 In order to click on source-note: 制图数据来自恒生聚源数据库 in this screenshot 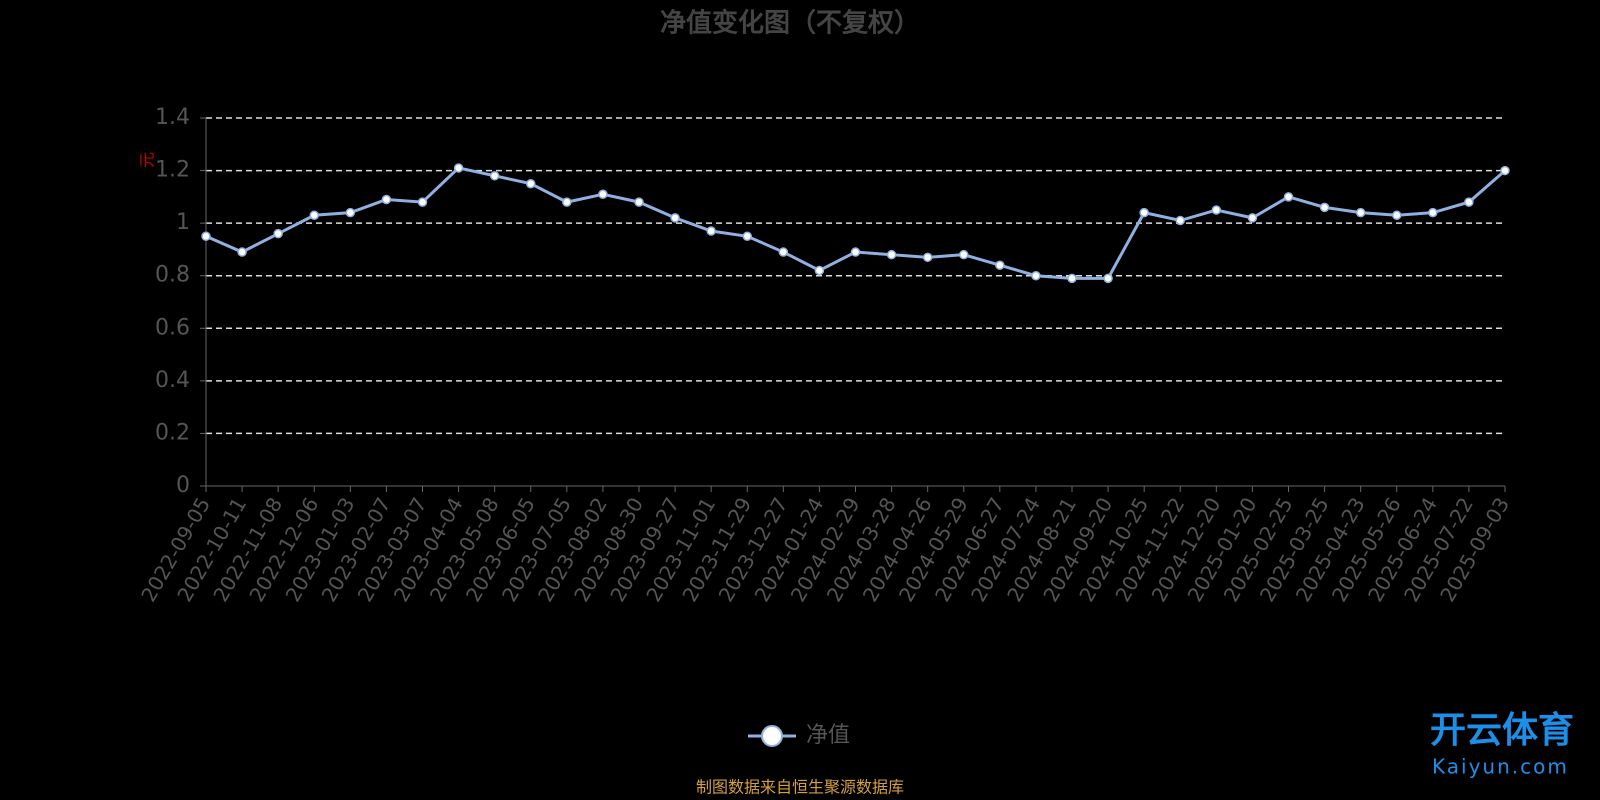, I will do `click(800, 787)`.